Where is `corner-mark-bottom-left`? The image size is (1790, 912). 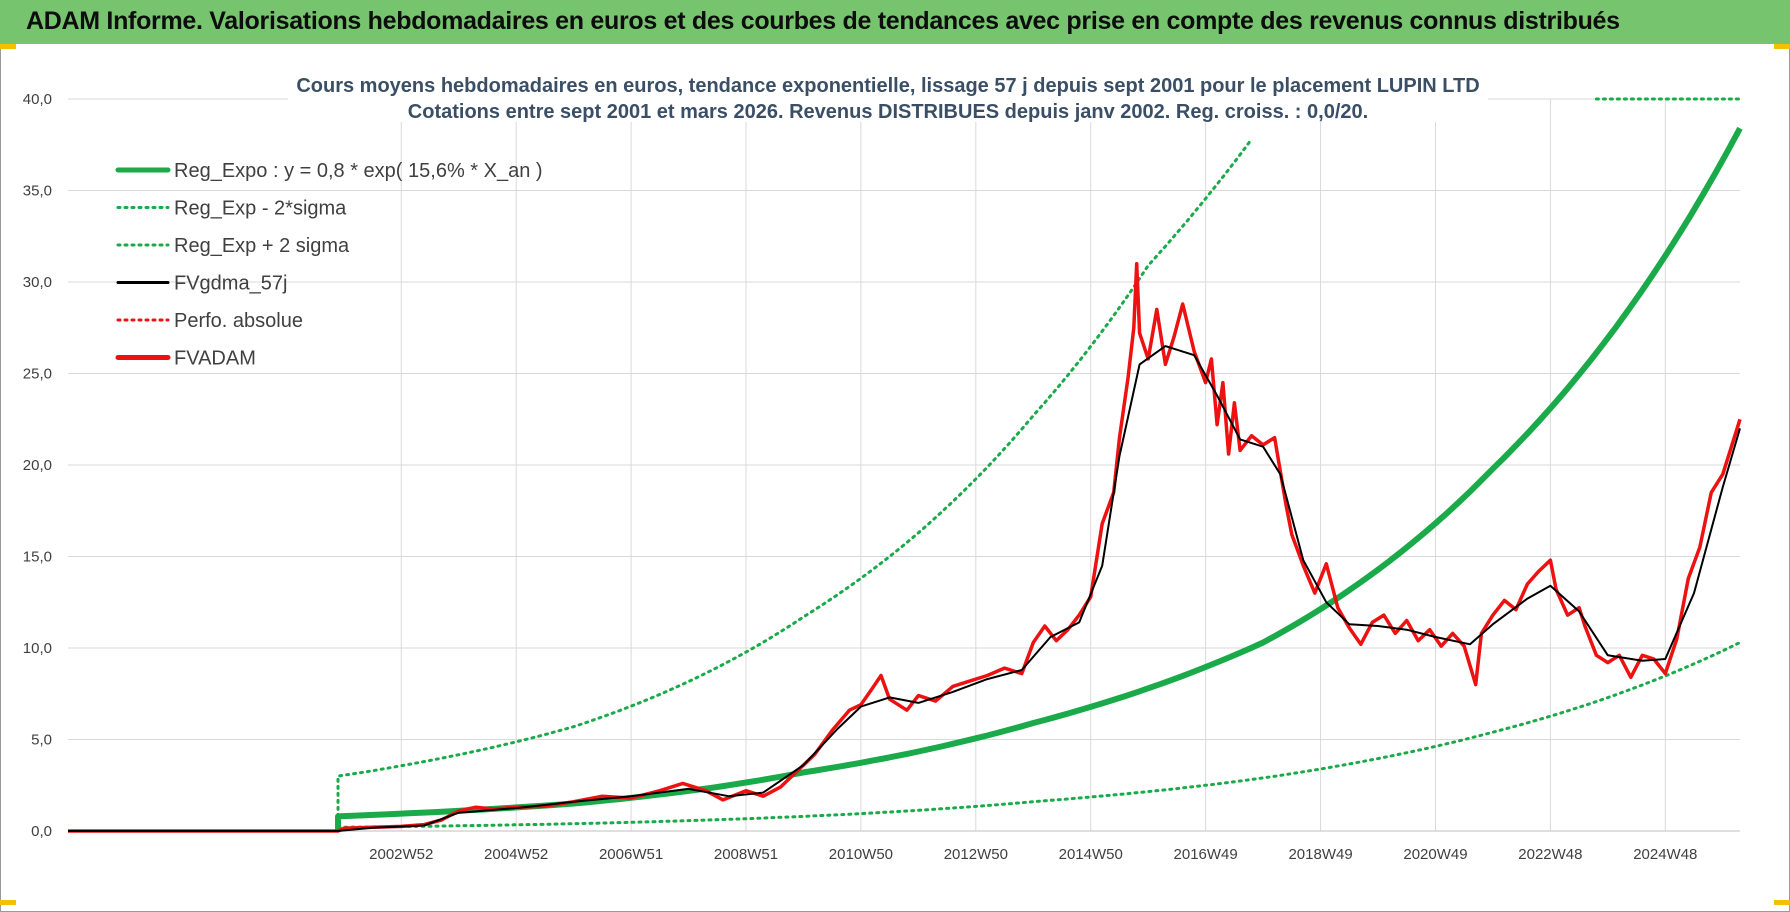
corner-mark-bottom-left is located at coordinates (8, 902).